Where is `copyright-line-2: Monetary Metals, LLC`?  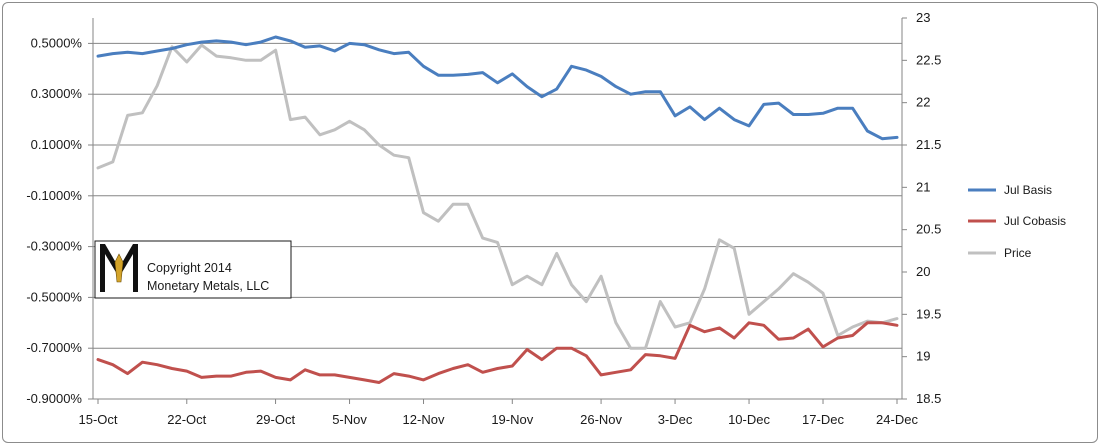 copyright-line-2: Monetary Metals, LLC is located at coordinates (208, 286).